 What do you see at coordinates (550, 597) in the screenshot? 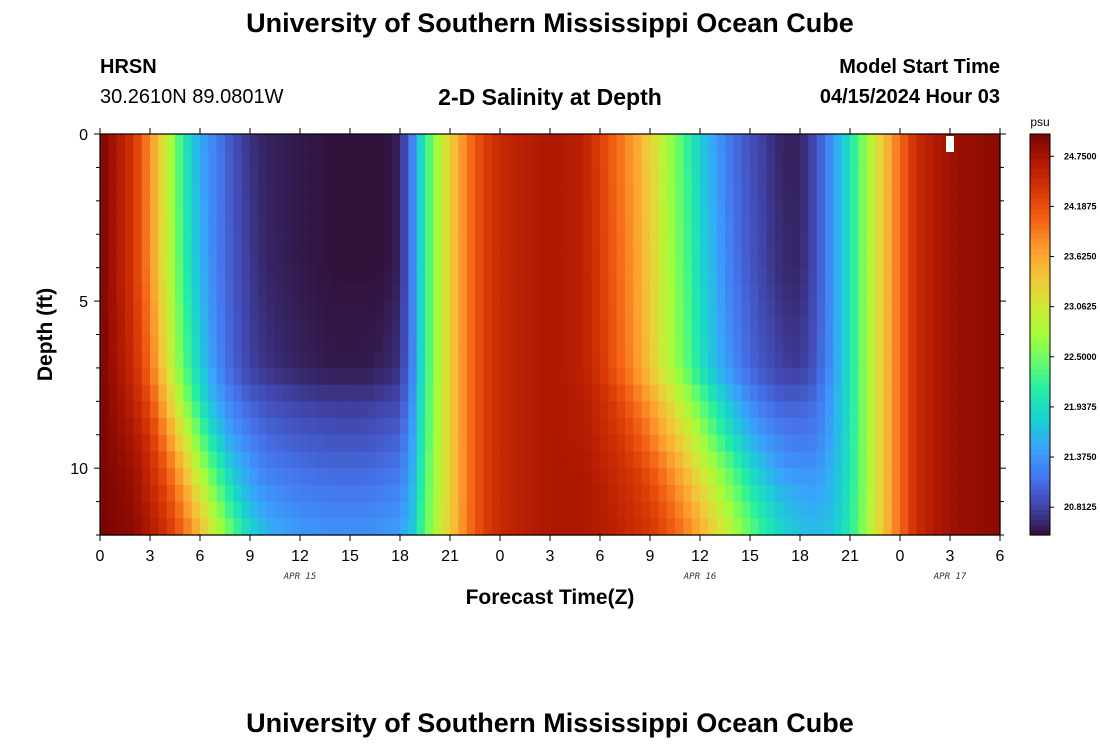
I see `x-axis-title: Forecast Time(Z)` at bounding box center [550, 597].